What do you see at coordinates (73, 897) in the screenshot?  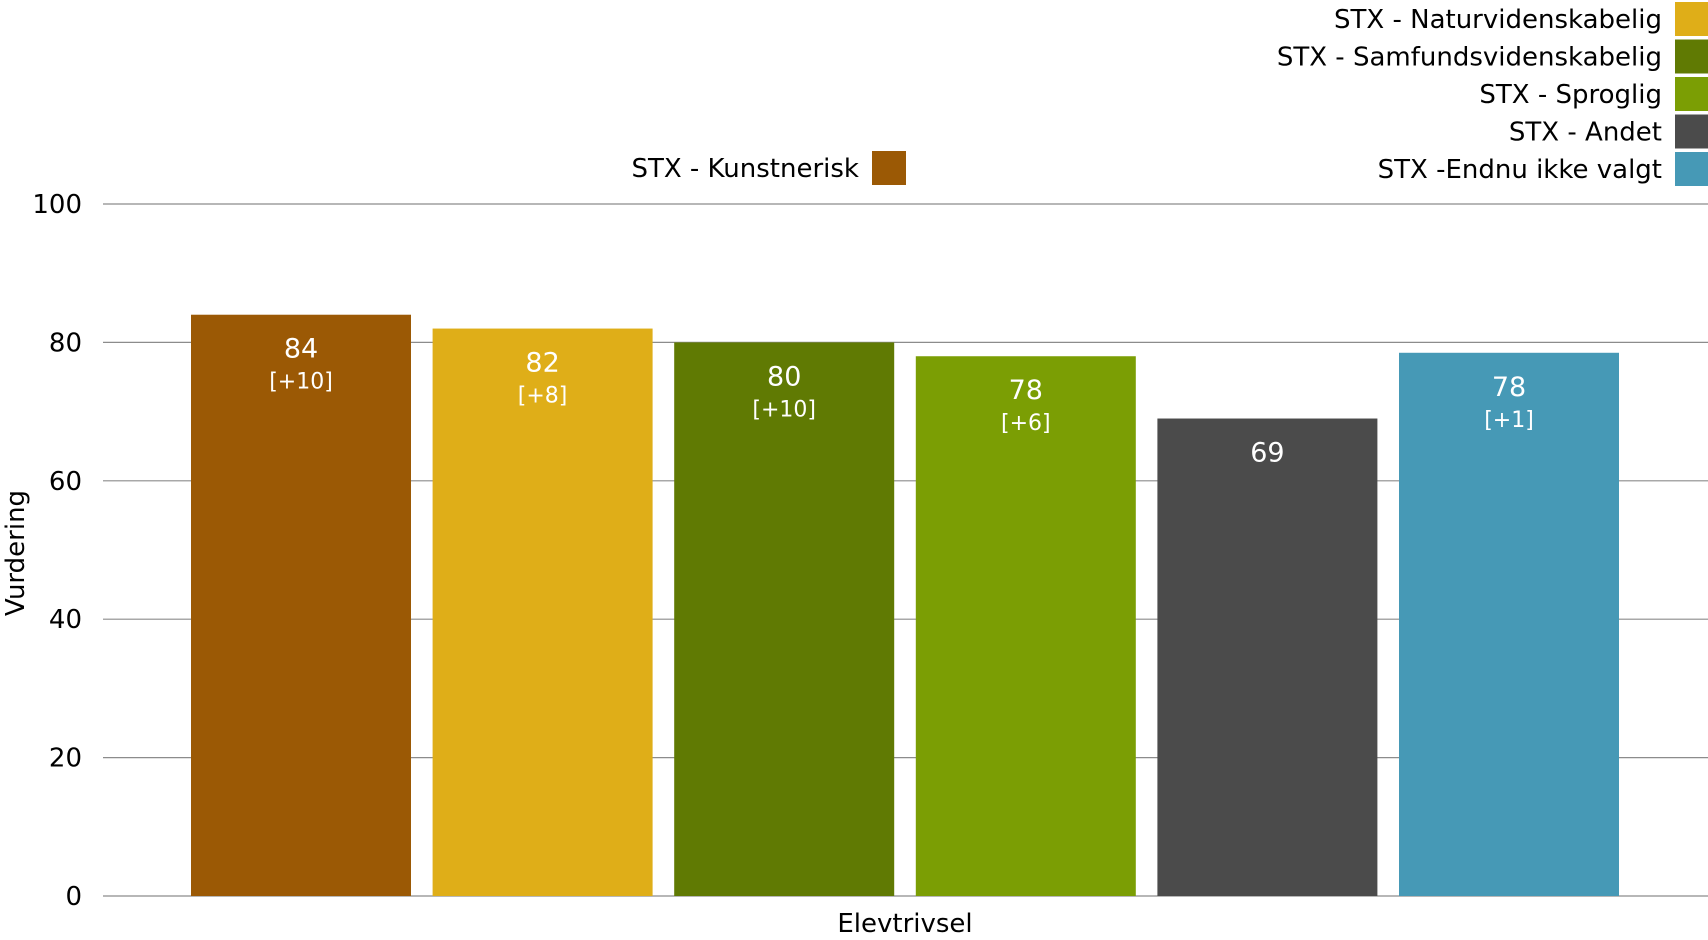 I see `y-tick-label: 0` at bounding box center [73, 897].